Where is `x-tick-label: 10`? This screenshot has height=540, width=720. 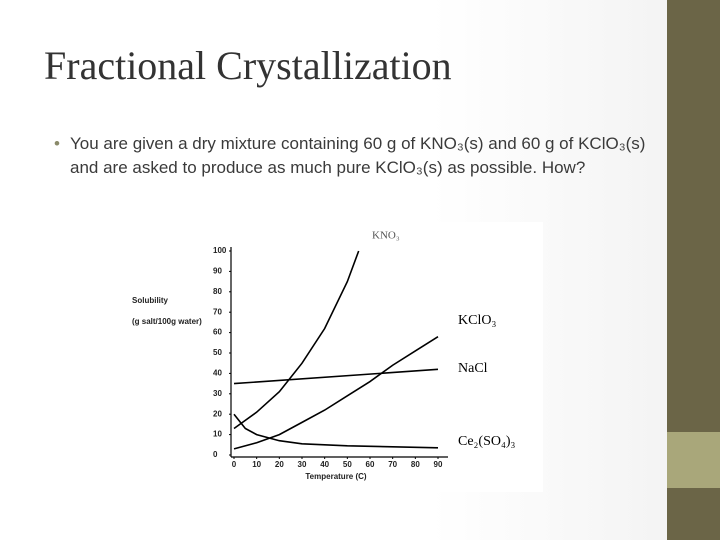 x-tick-label: 10 is located at coordinates (256, 464).